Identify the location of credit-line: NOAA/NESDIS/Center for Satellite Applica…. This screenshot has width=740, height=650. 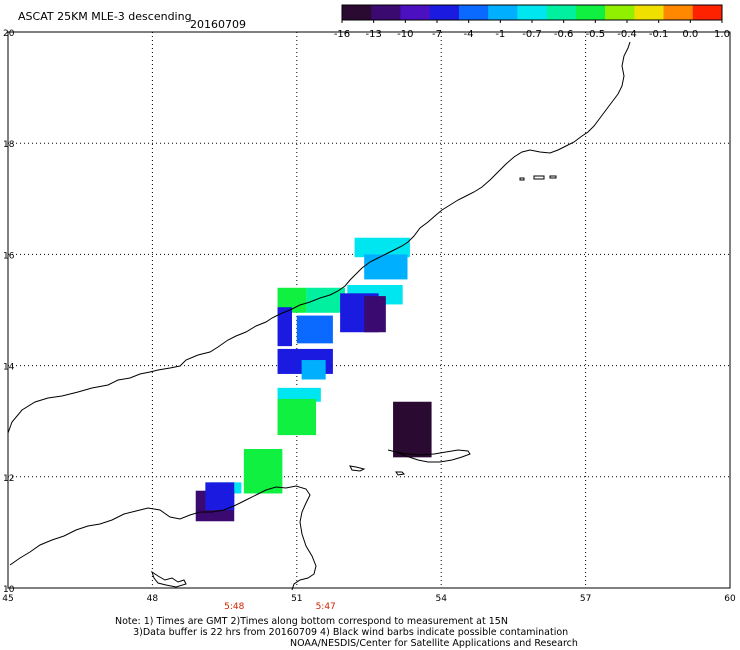
(434, 643).